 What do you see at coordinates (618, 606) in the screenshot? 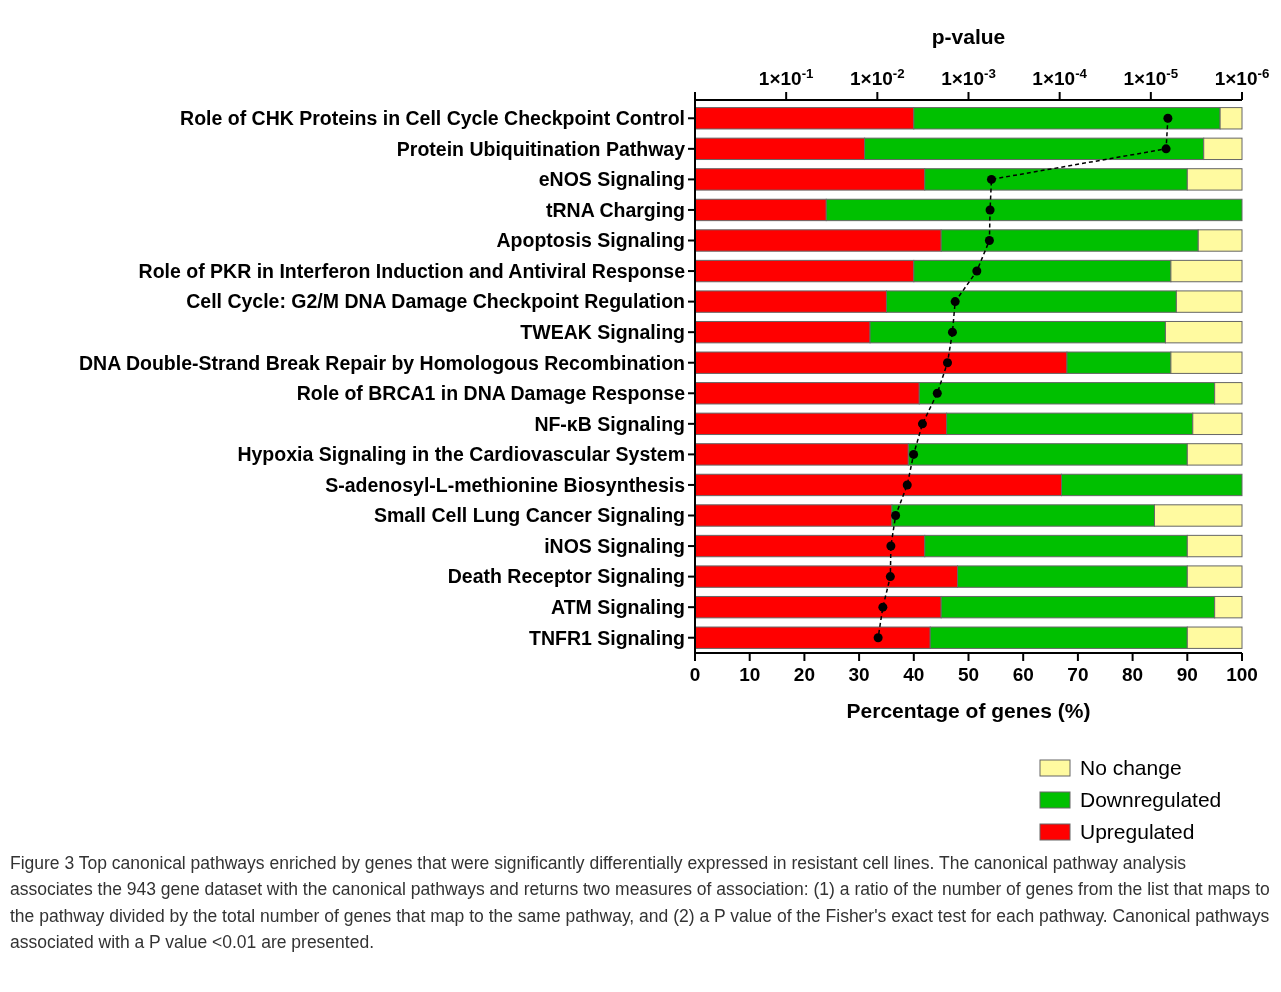
I see `y-tick-label: ATM Signaling` at bounding box center [618, 606].